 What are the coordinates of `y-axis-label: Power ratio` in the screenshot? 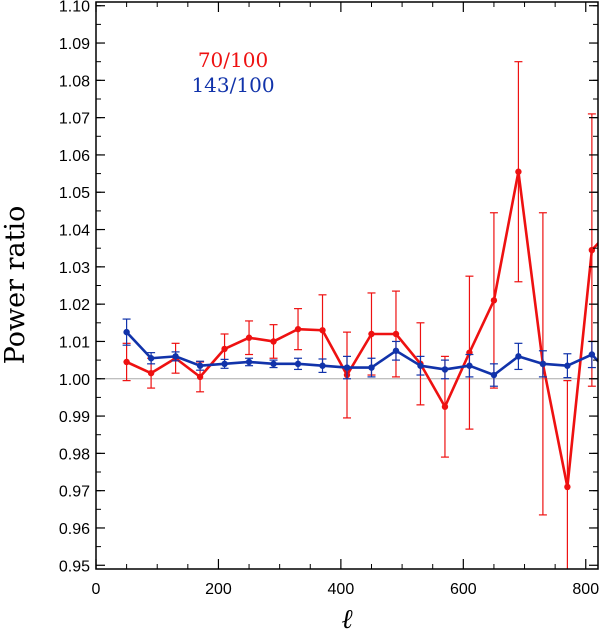 It's located at (15, 285).